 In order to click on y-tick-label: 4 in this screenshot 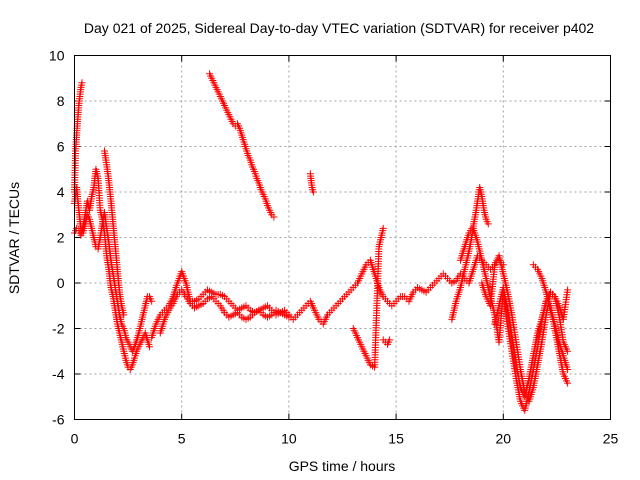, I will do `click(61, 192)`.